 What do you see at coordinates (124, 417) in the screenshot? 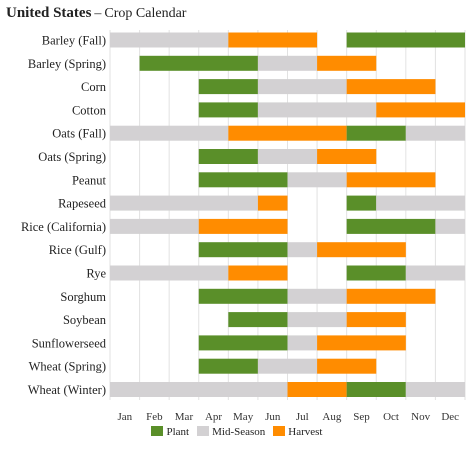
I see `month-tick-label: Jan` at bounding box center [124, 417].